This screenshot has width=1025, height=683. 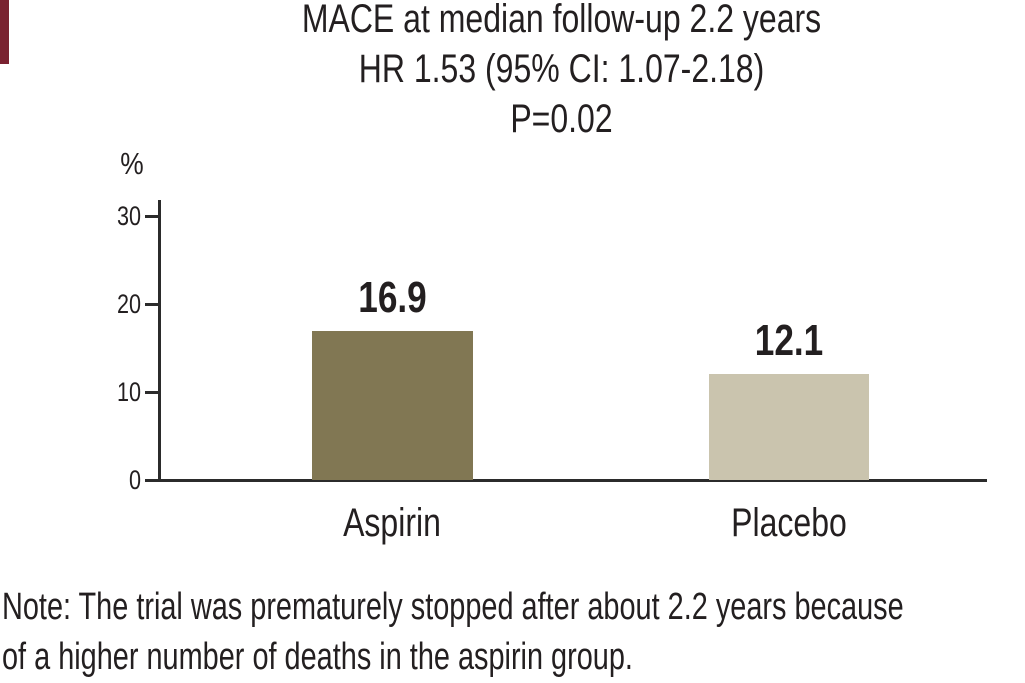 What do you see at coordinates (789, 523) in the screenshot?
I see `x-category-label-placebo: Placebo` at bounding box center [789, 523].